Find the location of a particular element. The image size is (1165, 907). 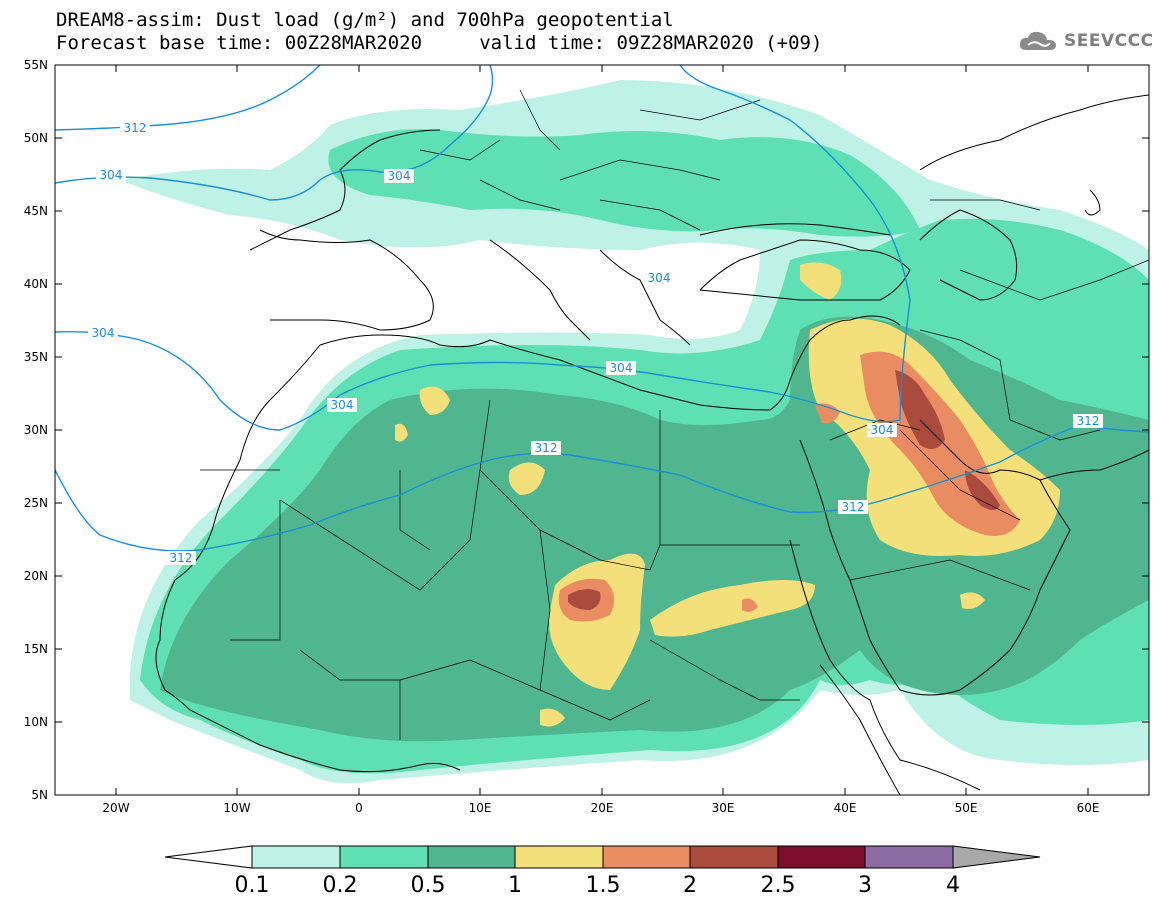

colorbar-label: 3 is located at coordinates (865, 885).